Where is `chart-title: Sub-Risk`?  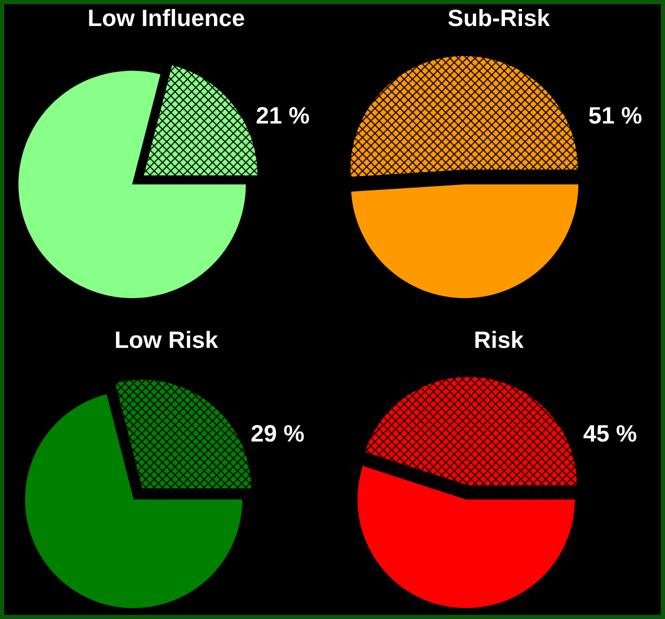
chart-title: Sub-Risk is located at coordinates (499, 17).